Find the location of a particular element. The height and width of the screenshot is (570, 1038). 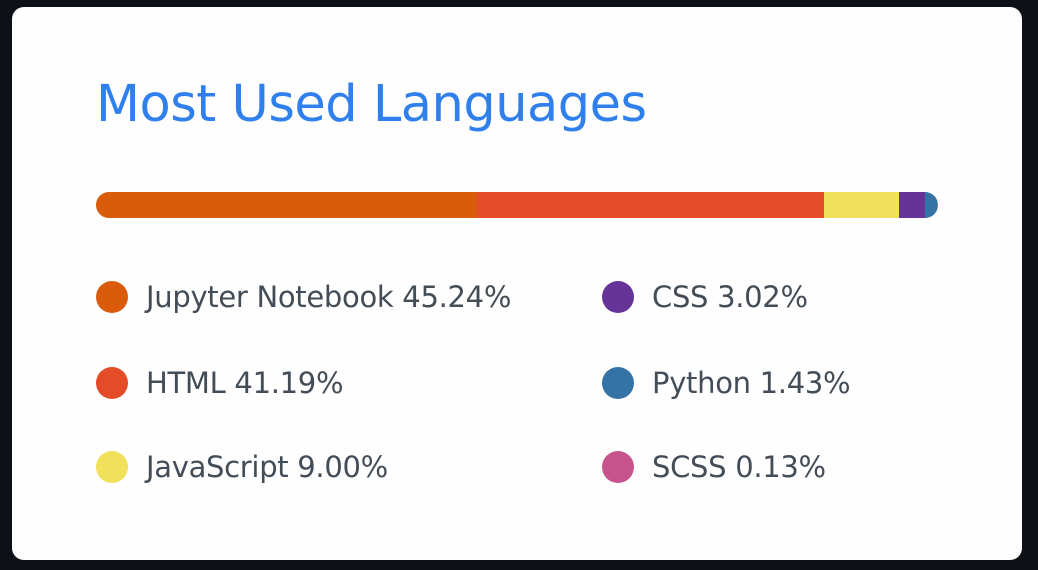

legend-dot-javascript is located at coordinates (112, 467).